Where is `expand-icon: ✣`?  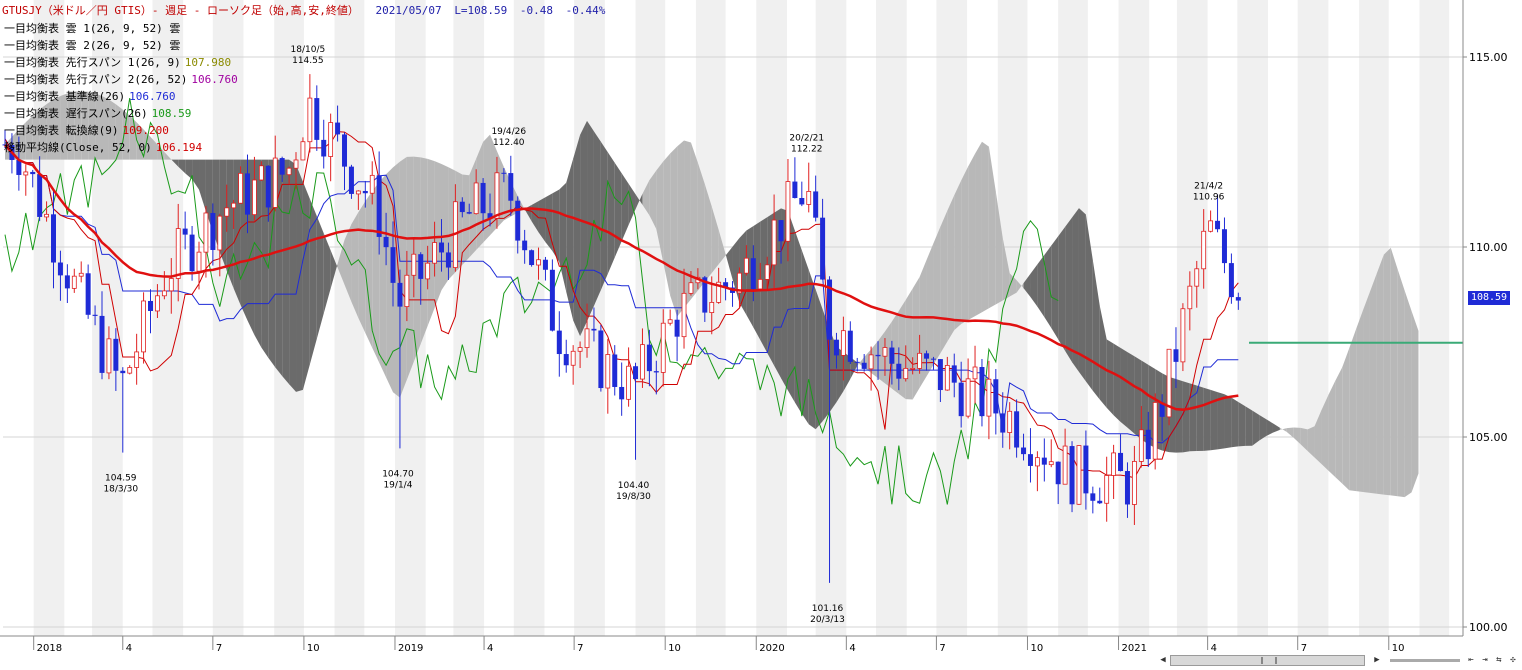 expand-icon: ✣ is located at coordinates (1513, 660).